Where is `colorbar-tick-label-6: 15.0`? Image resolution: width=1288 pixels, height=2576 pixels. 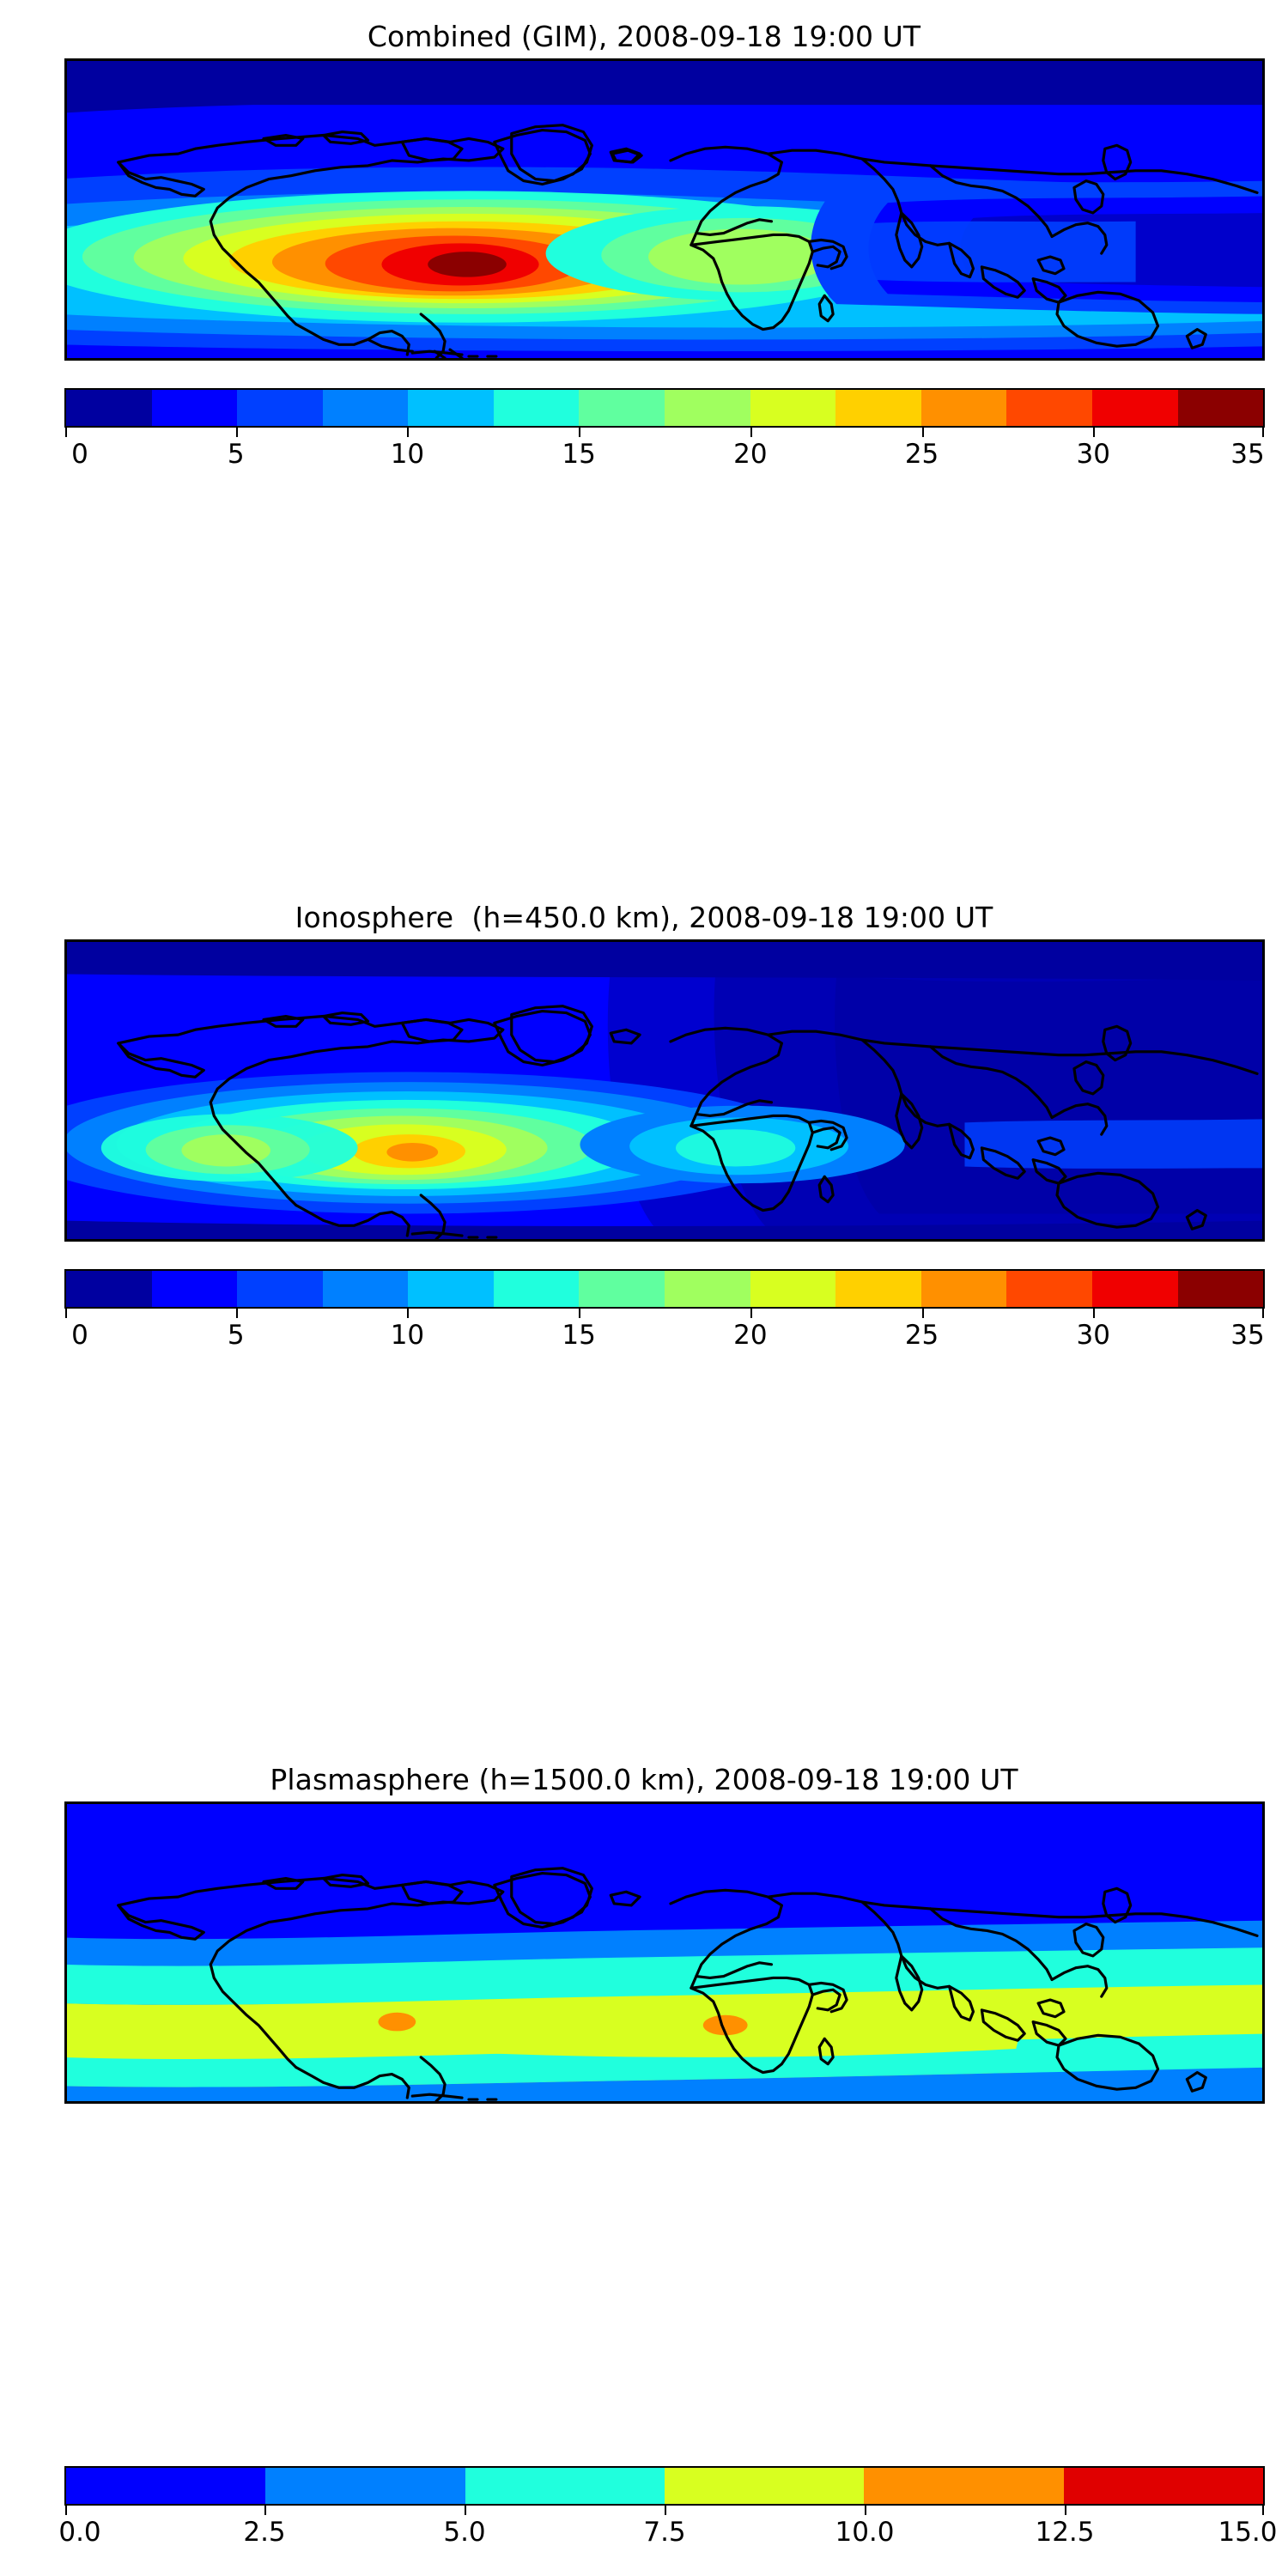
colorbar-tick-label-6: 15.0 is located at coordinates (1248, 2532).